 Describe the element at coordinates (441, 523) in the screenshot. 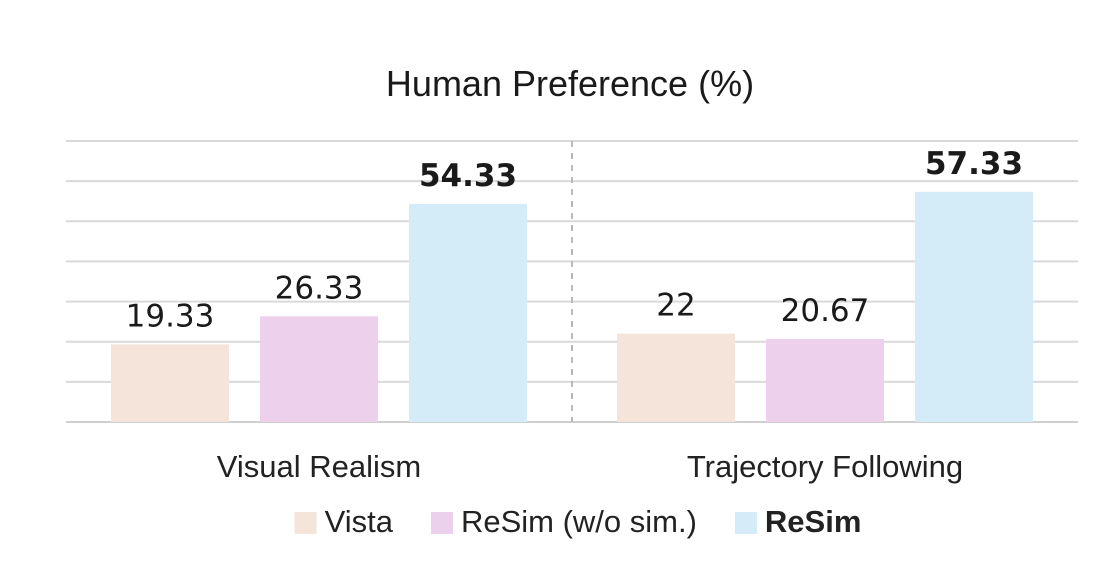

I see `legend-swatch-resim-w-o-sim` at that location.